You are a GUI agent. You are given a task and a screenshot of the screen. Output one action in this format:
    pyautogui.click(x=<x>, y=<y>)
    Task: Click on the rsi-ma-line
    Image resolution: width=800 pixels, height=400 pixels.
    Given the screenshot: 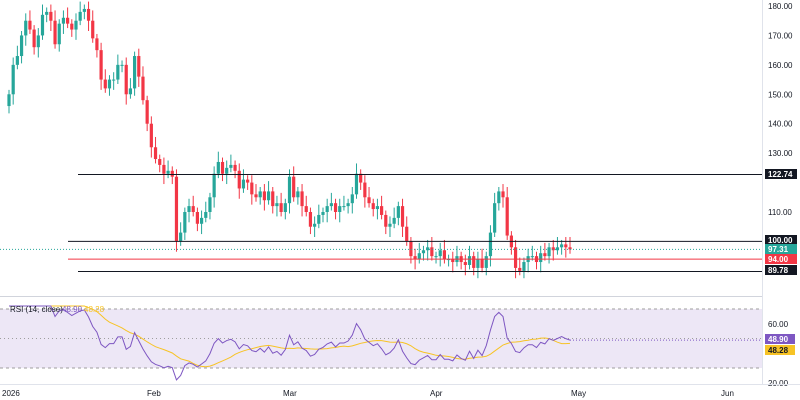 What is the action you would take?
    pyautogui.click(x=290, y=336)
    